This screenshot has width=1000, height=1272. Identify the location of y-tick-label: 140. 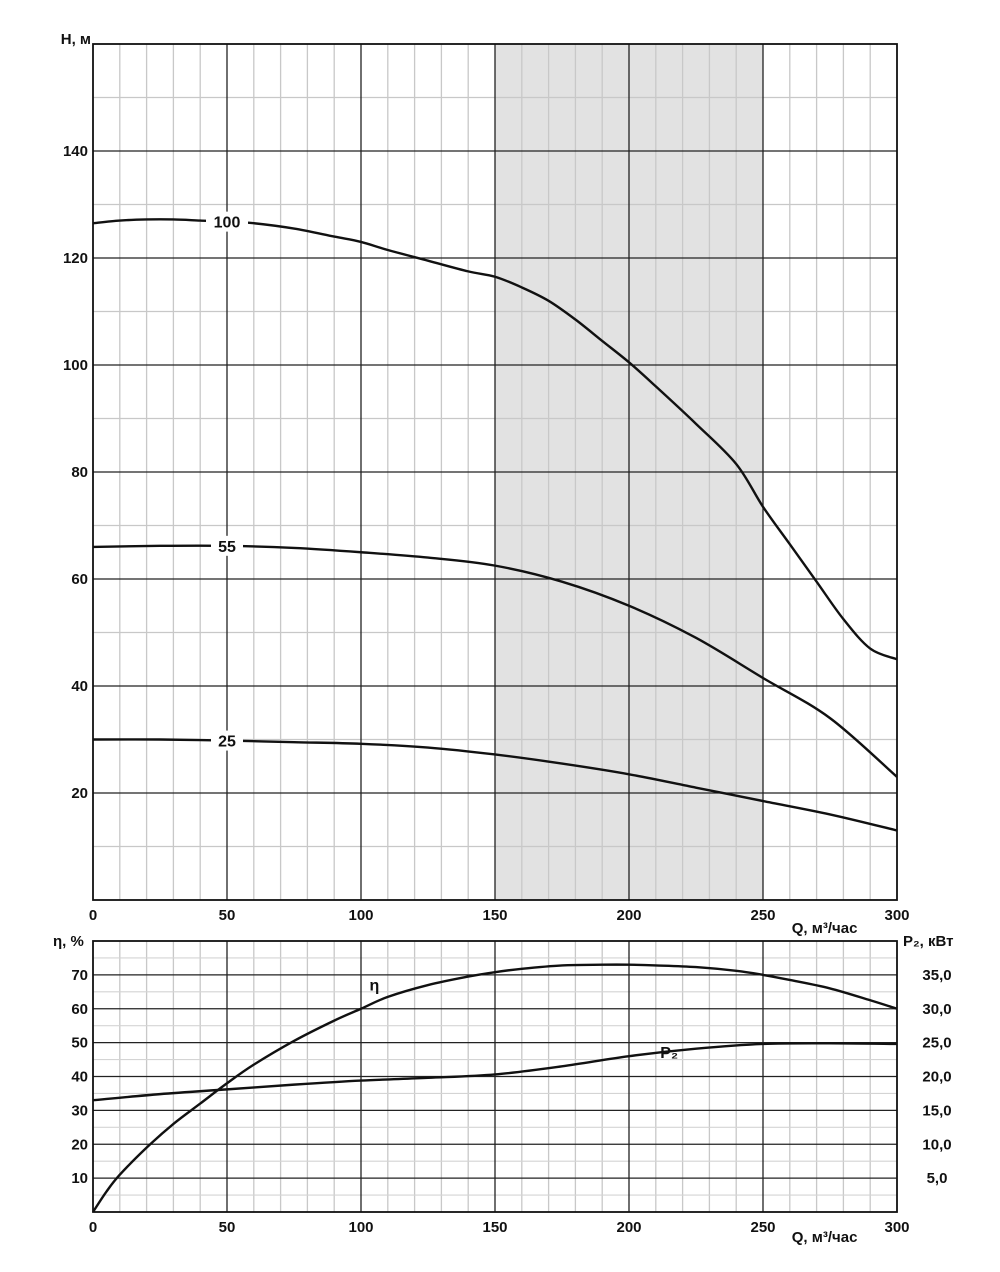
(75, 151).